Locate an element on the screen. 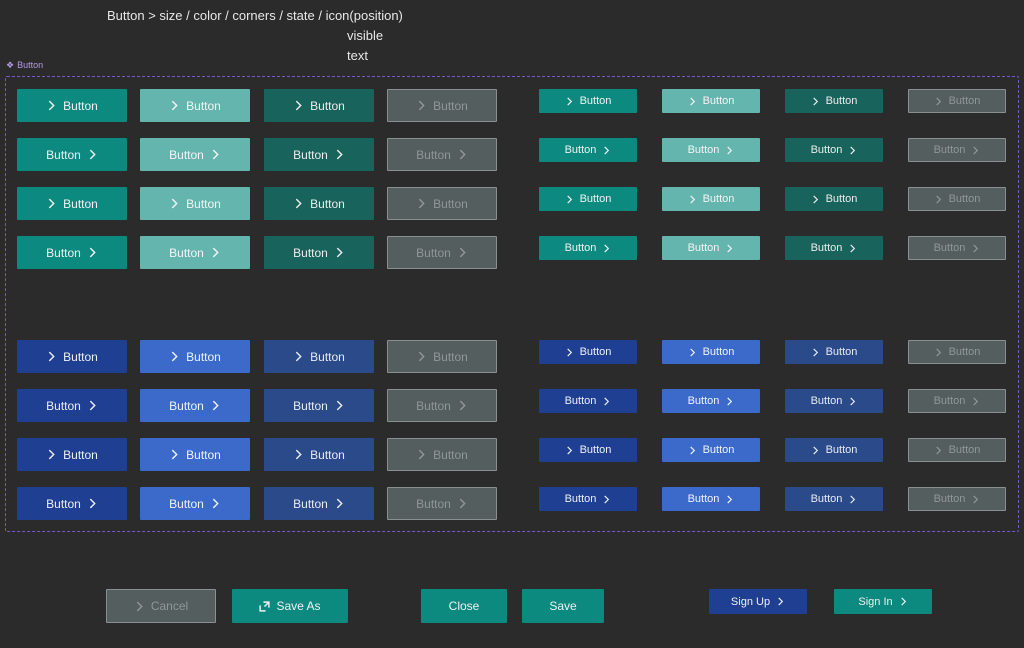  variant-button-teal-sm-r1-c2: Button is located at coordinates (711, 101).